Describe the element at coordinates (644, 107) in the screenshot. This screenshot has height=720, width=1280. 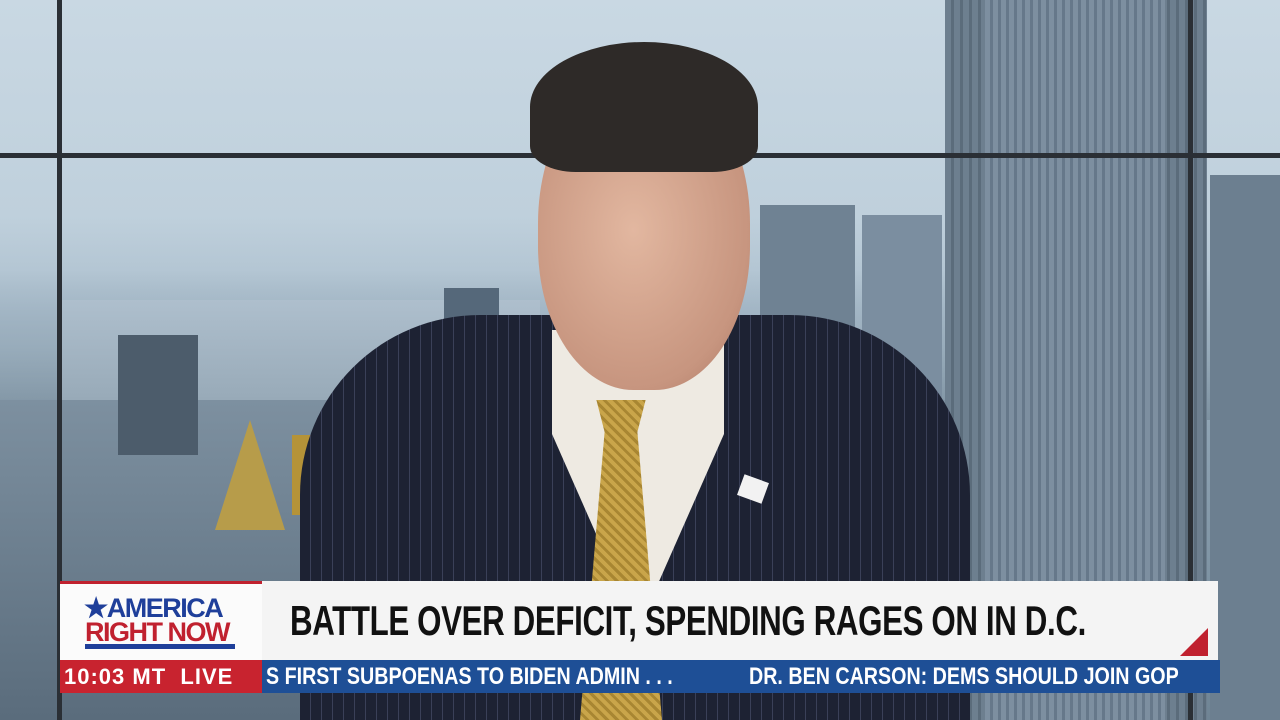
I see `anchor-hair` at that location.